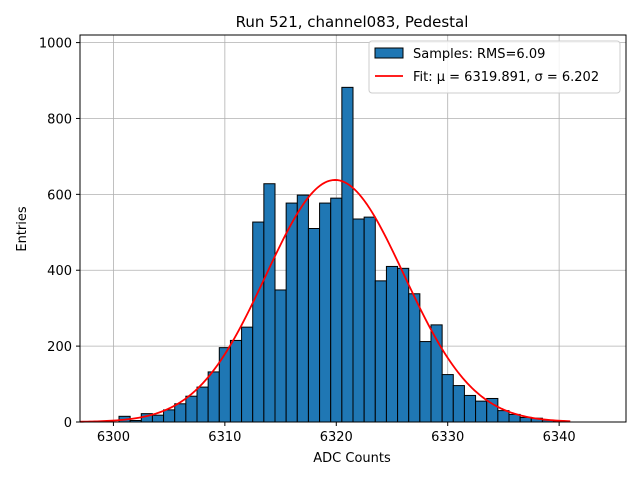 This screenshot has height=480, width=640. What do you see at coordinates (22, 229) in the screenshot?
I see `y-axis-label: Entries` at bounding box center [22, 229].